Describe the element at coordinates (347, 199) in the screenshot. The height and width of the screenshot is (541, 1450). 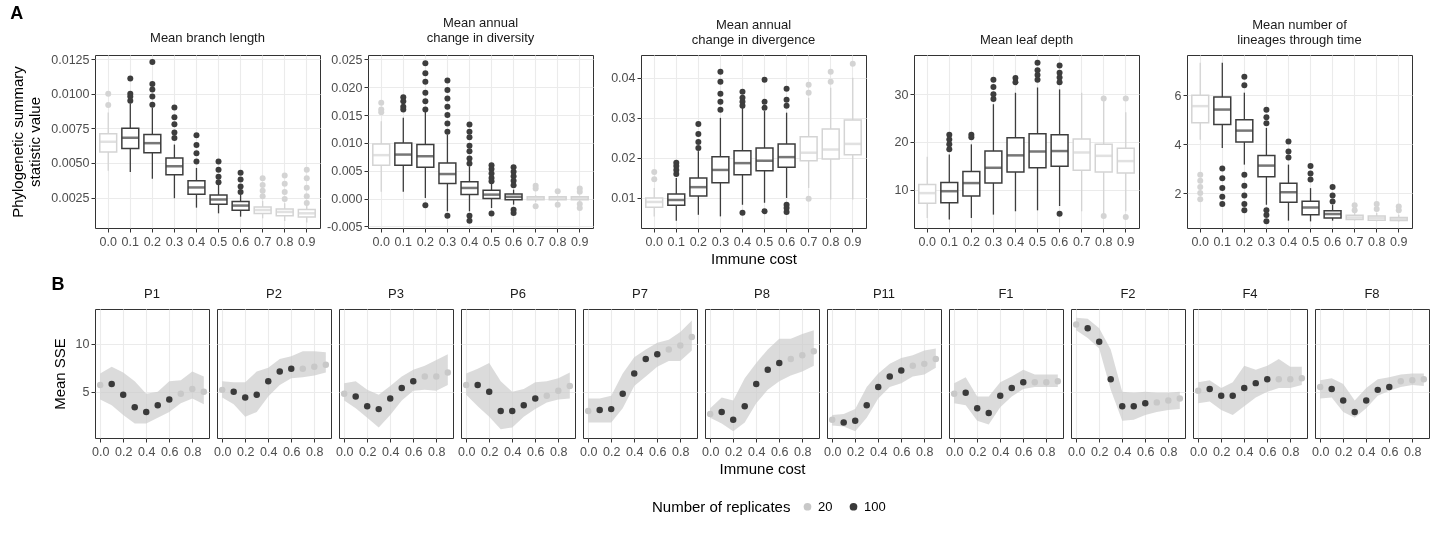
I see `y-tick-label: 0.000` at that location.